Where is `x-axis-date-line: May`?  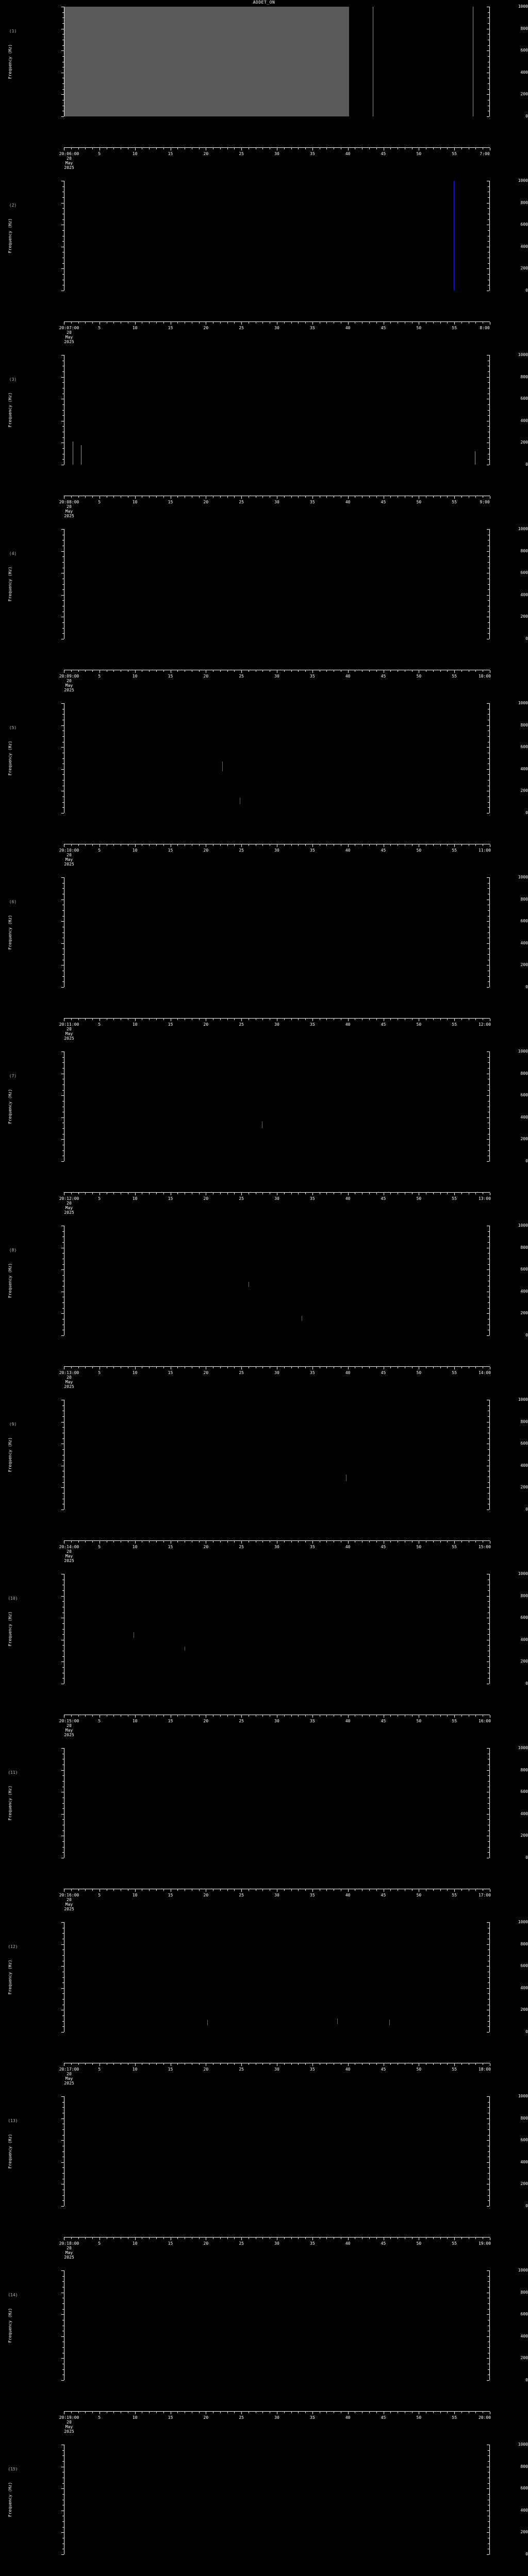
x-axis-date-line: May is located at coordinates (69, 1730).